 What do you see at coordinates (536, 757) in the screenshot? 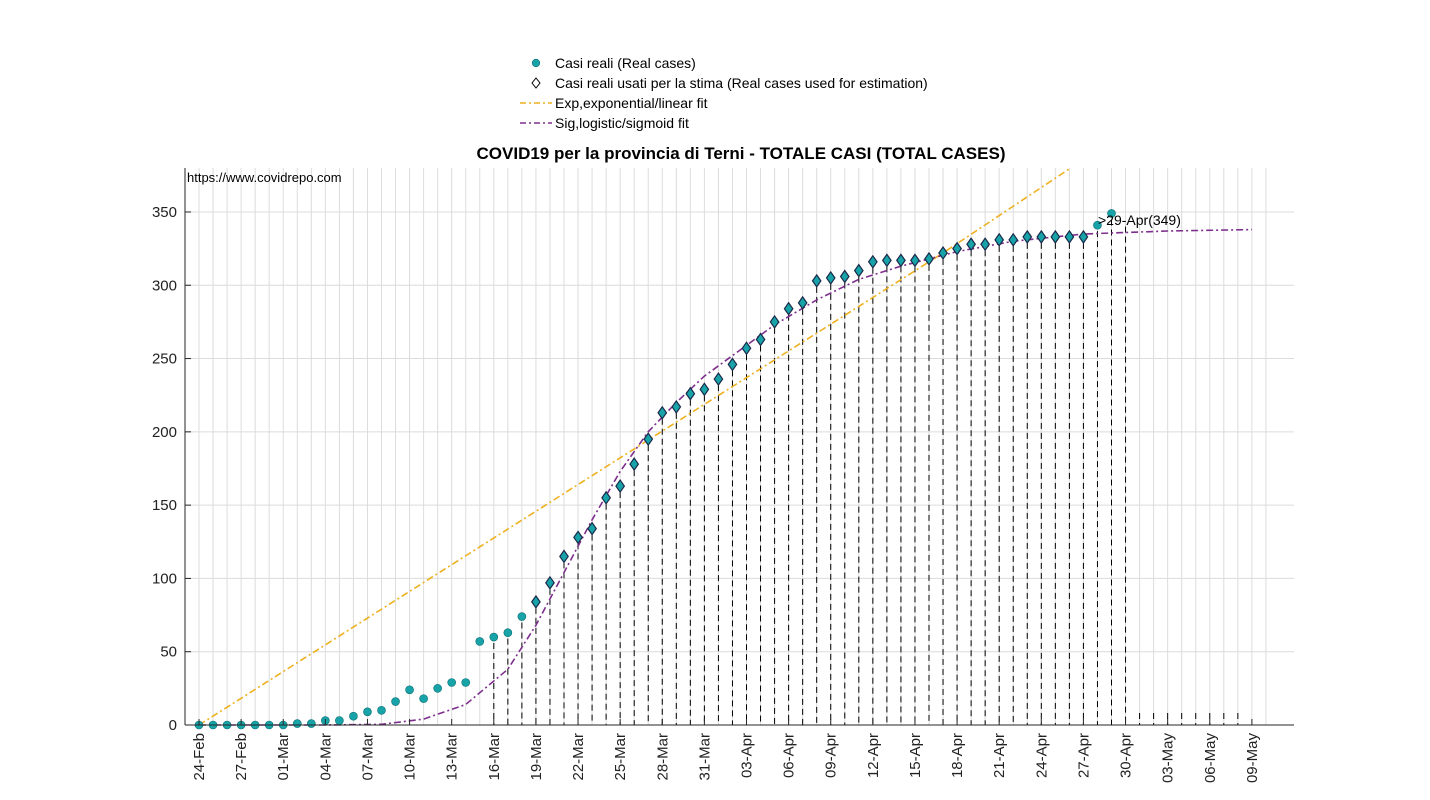
I see `x-tick-label: 19-Mar` at bounding box center [536, 757].